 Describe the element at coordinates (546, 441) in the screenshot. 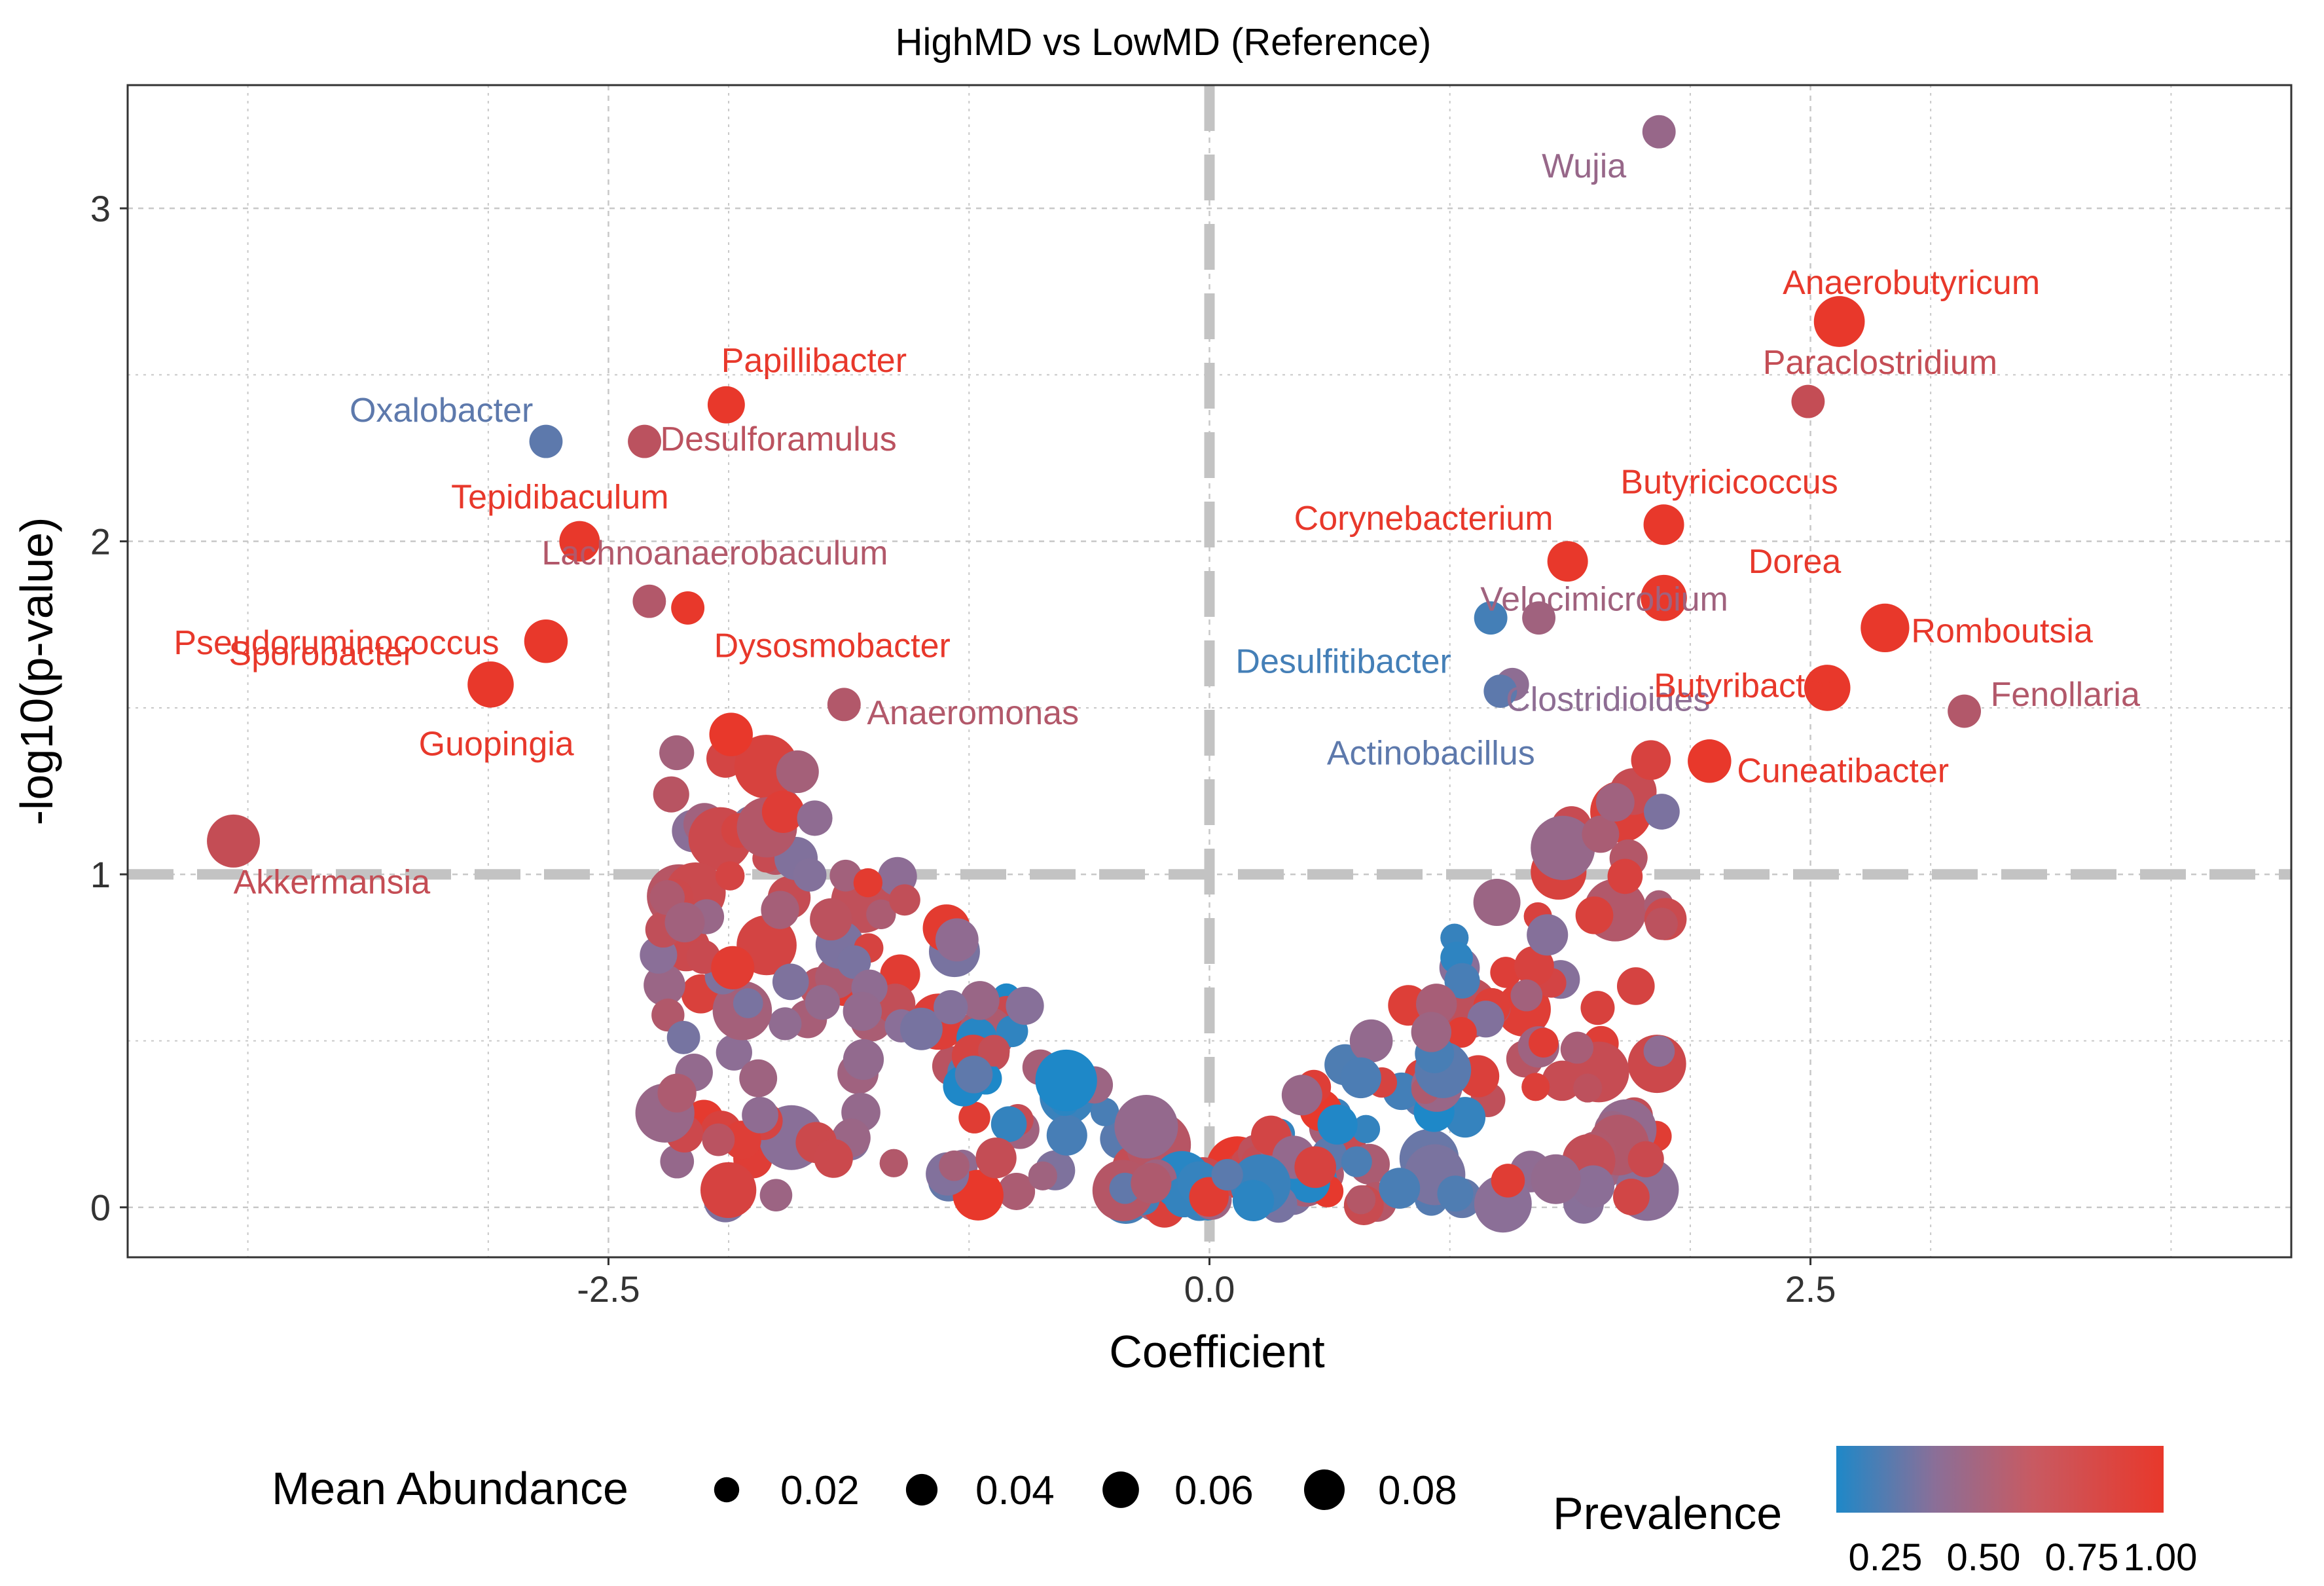

I see `data-point-oxalobacter` at that location.